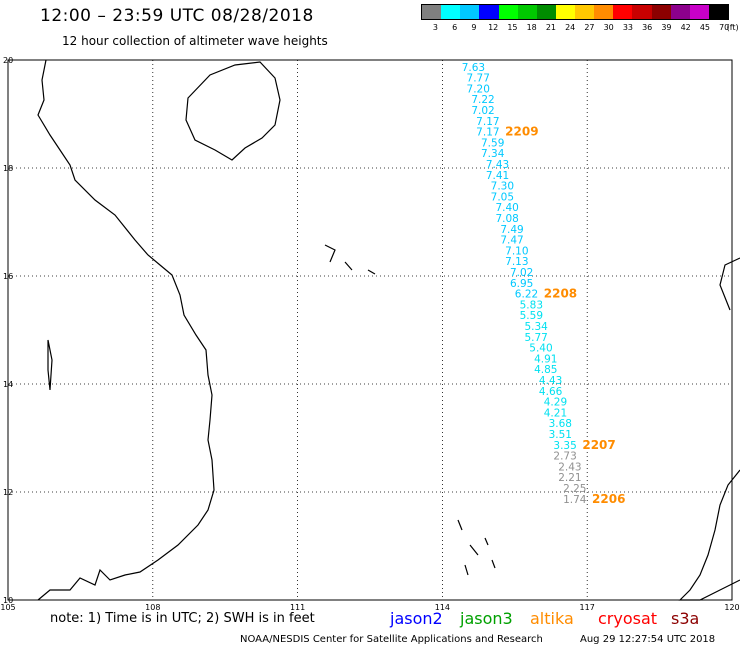 The image size is (740, 650). What do you see at coordinates (555, 413) in the screenshot?
I see `wave-height-label: 4.21` at bounding box center [555, 413].